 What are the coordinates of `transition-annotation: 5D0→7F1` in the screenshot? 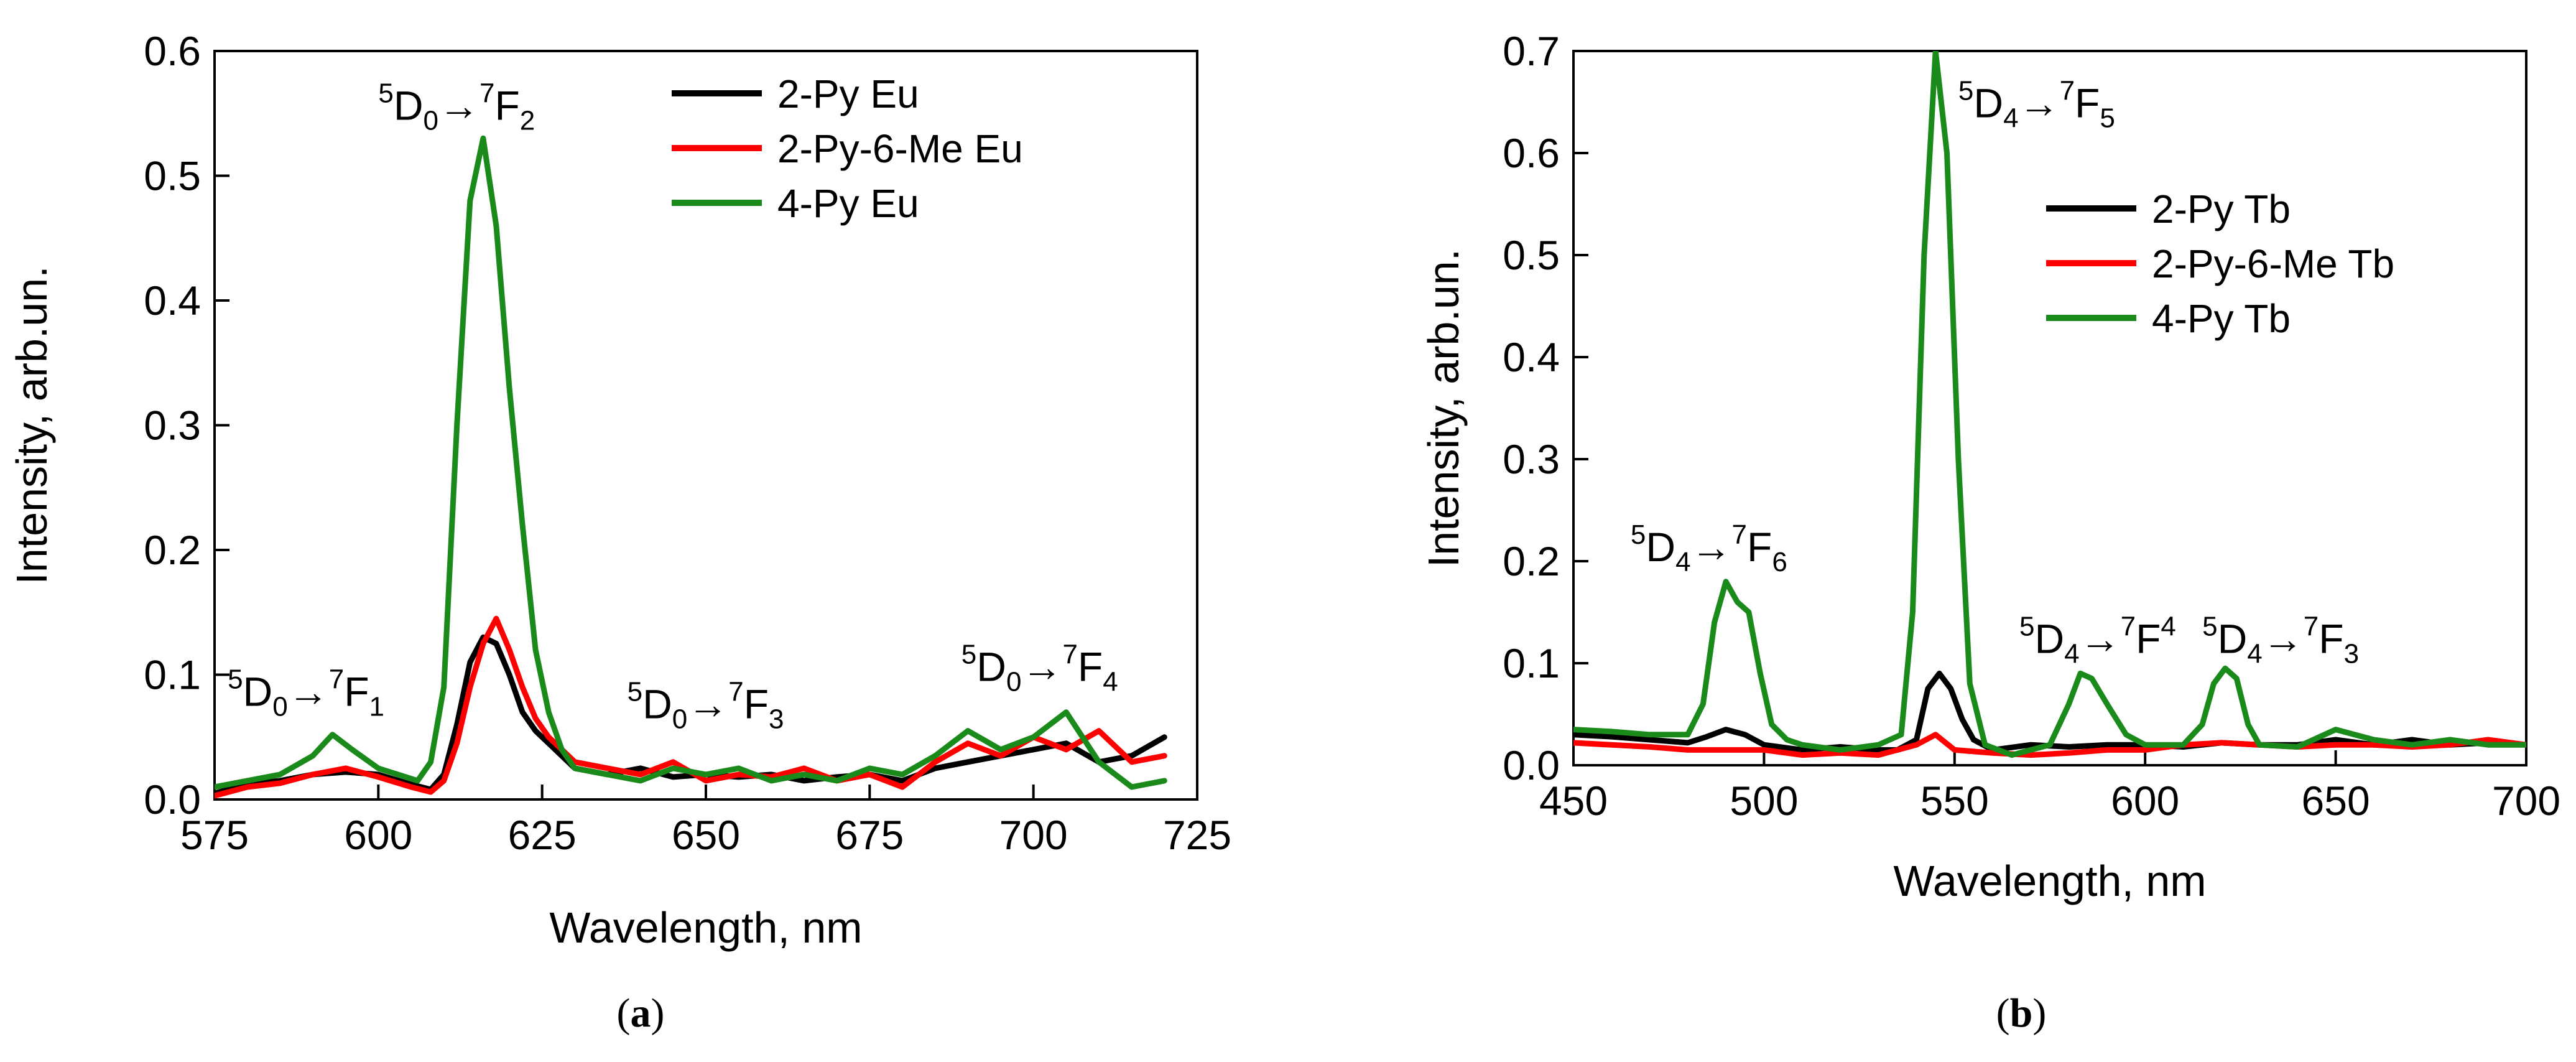 It's located at (306, 693).